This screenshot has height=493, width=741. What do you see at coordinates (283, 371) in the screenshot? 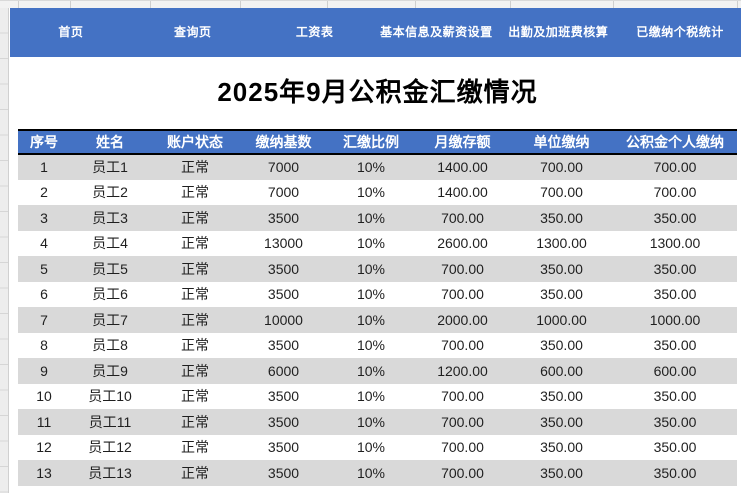
I see `table-cell: 6000` at bounding box center [283, 371].